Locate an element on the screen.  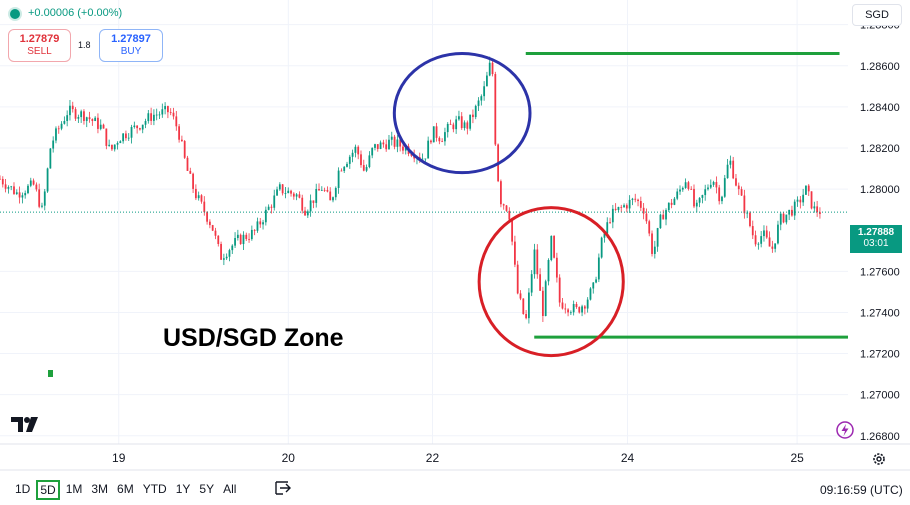
y-tick-label: 1.27400 is located at coordinates (880, 313).